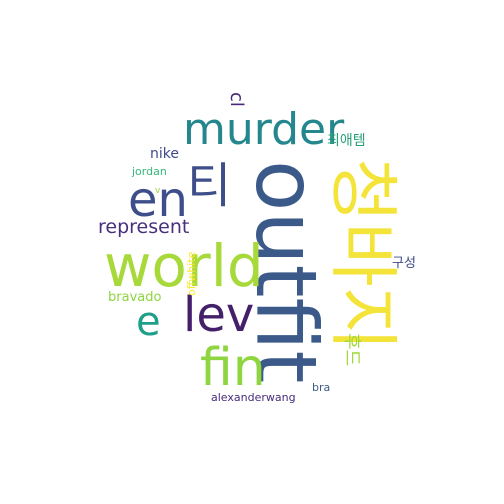  Describe the element at coordinates (184, 266) in the screenshot. I see `word-world: world` at that location.